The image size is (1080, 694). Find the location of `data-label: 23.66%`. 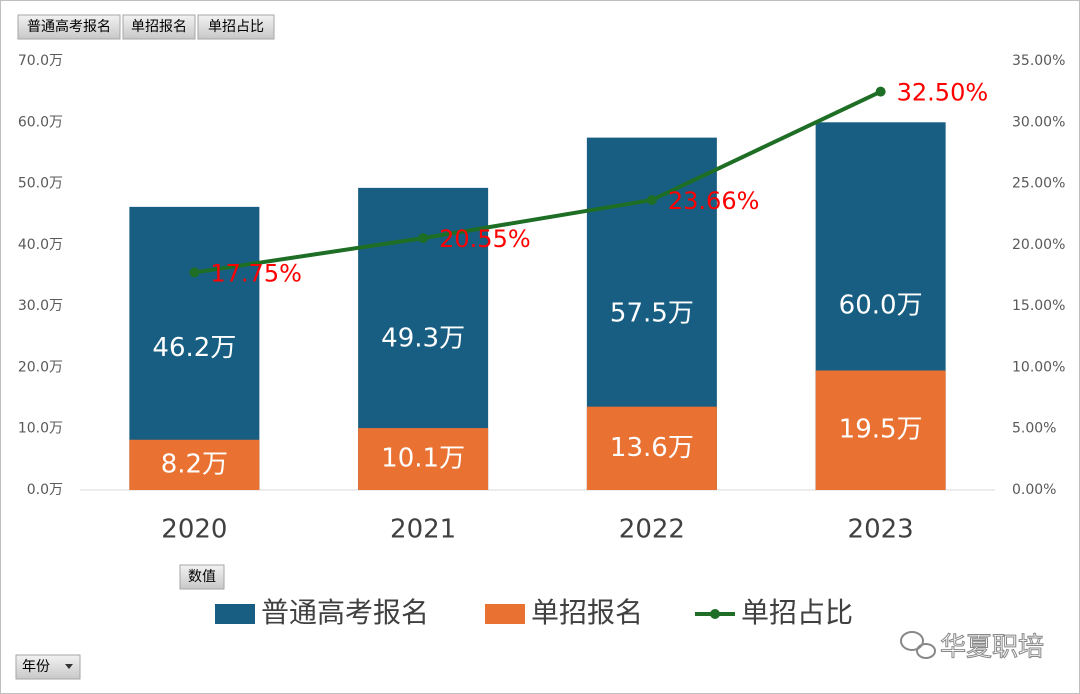

data-label: 23.66% is located at coordinates (714, 201).